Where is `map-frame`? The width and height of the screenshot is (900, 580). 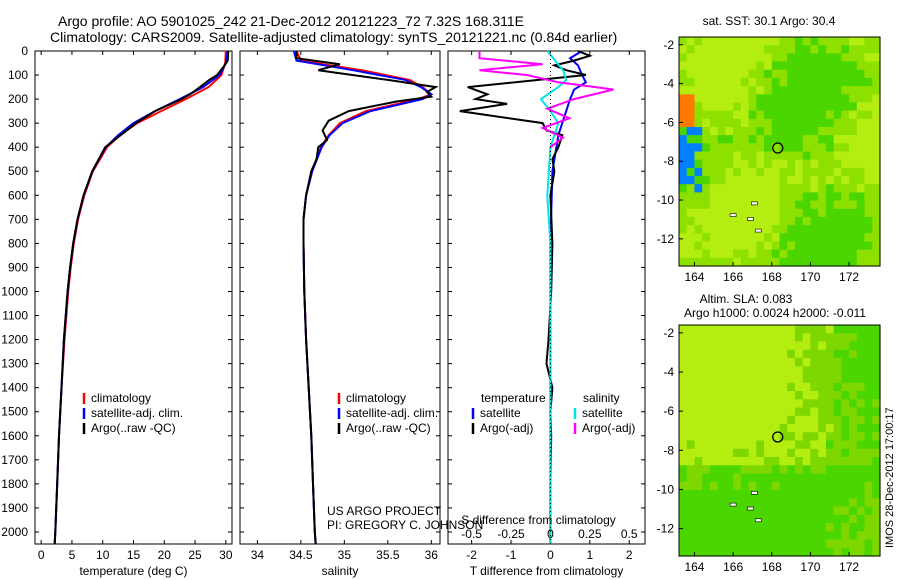
map-frame is located at coordinates (779, 151).